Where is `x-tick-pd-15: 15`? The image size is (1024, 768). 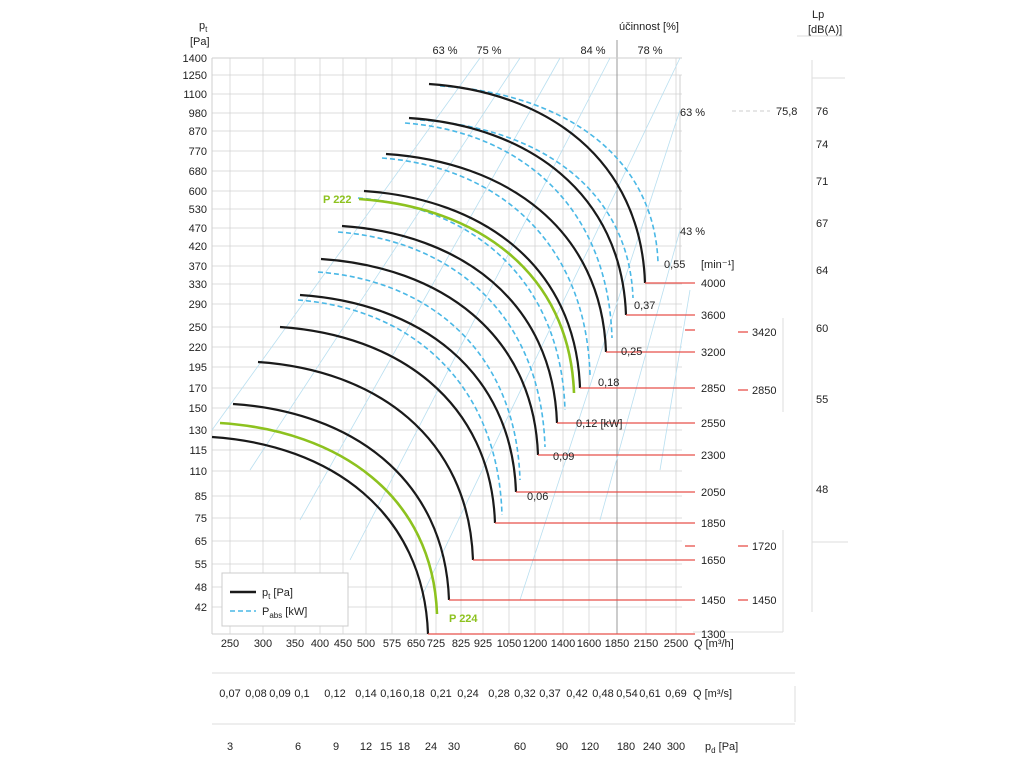
x-tick-pd-15: 15 is located at coordinates (386, 747).